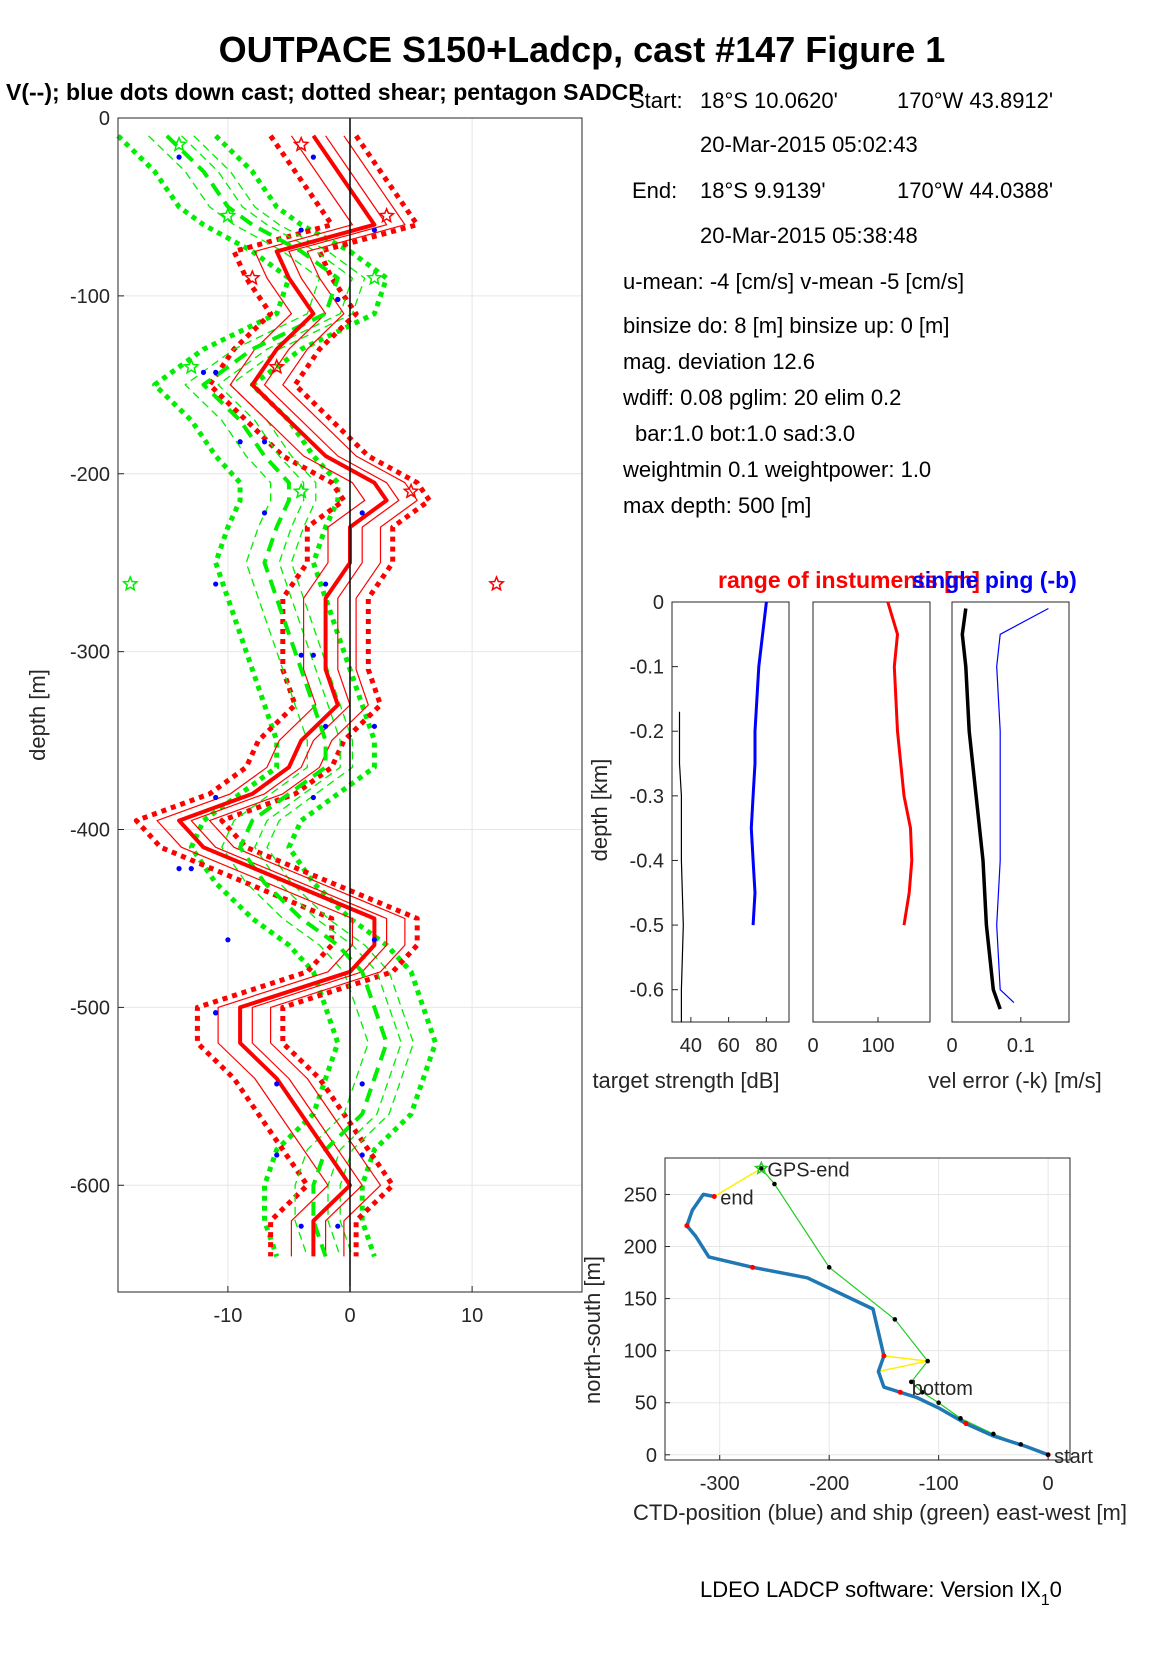  What do you see at coordinates (1022, 805) in the screenshot?
I see `err_blue-line` at bounding box center [1022, 805].